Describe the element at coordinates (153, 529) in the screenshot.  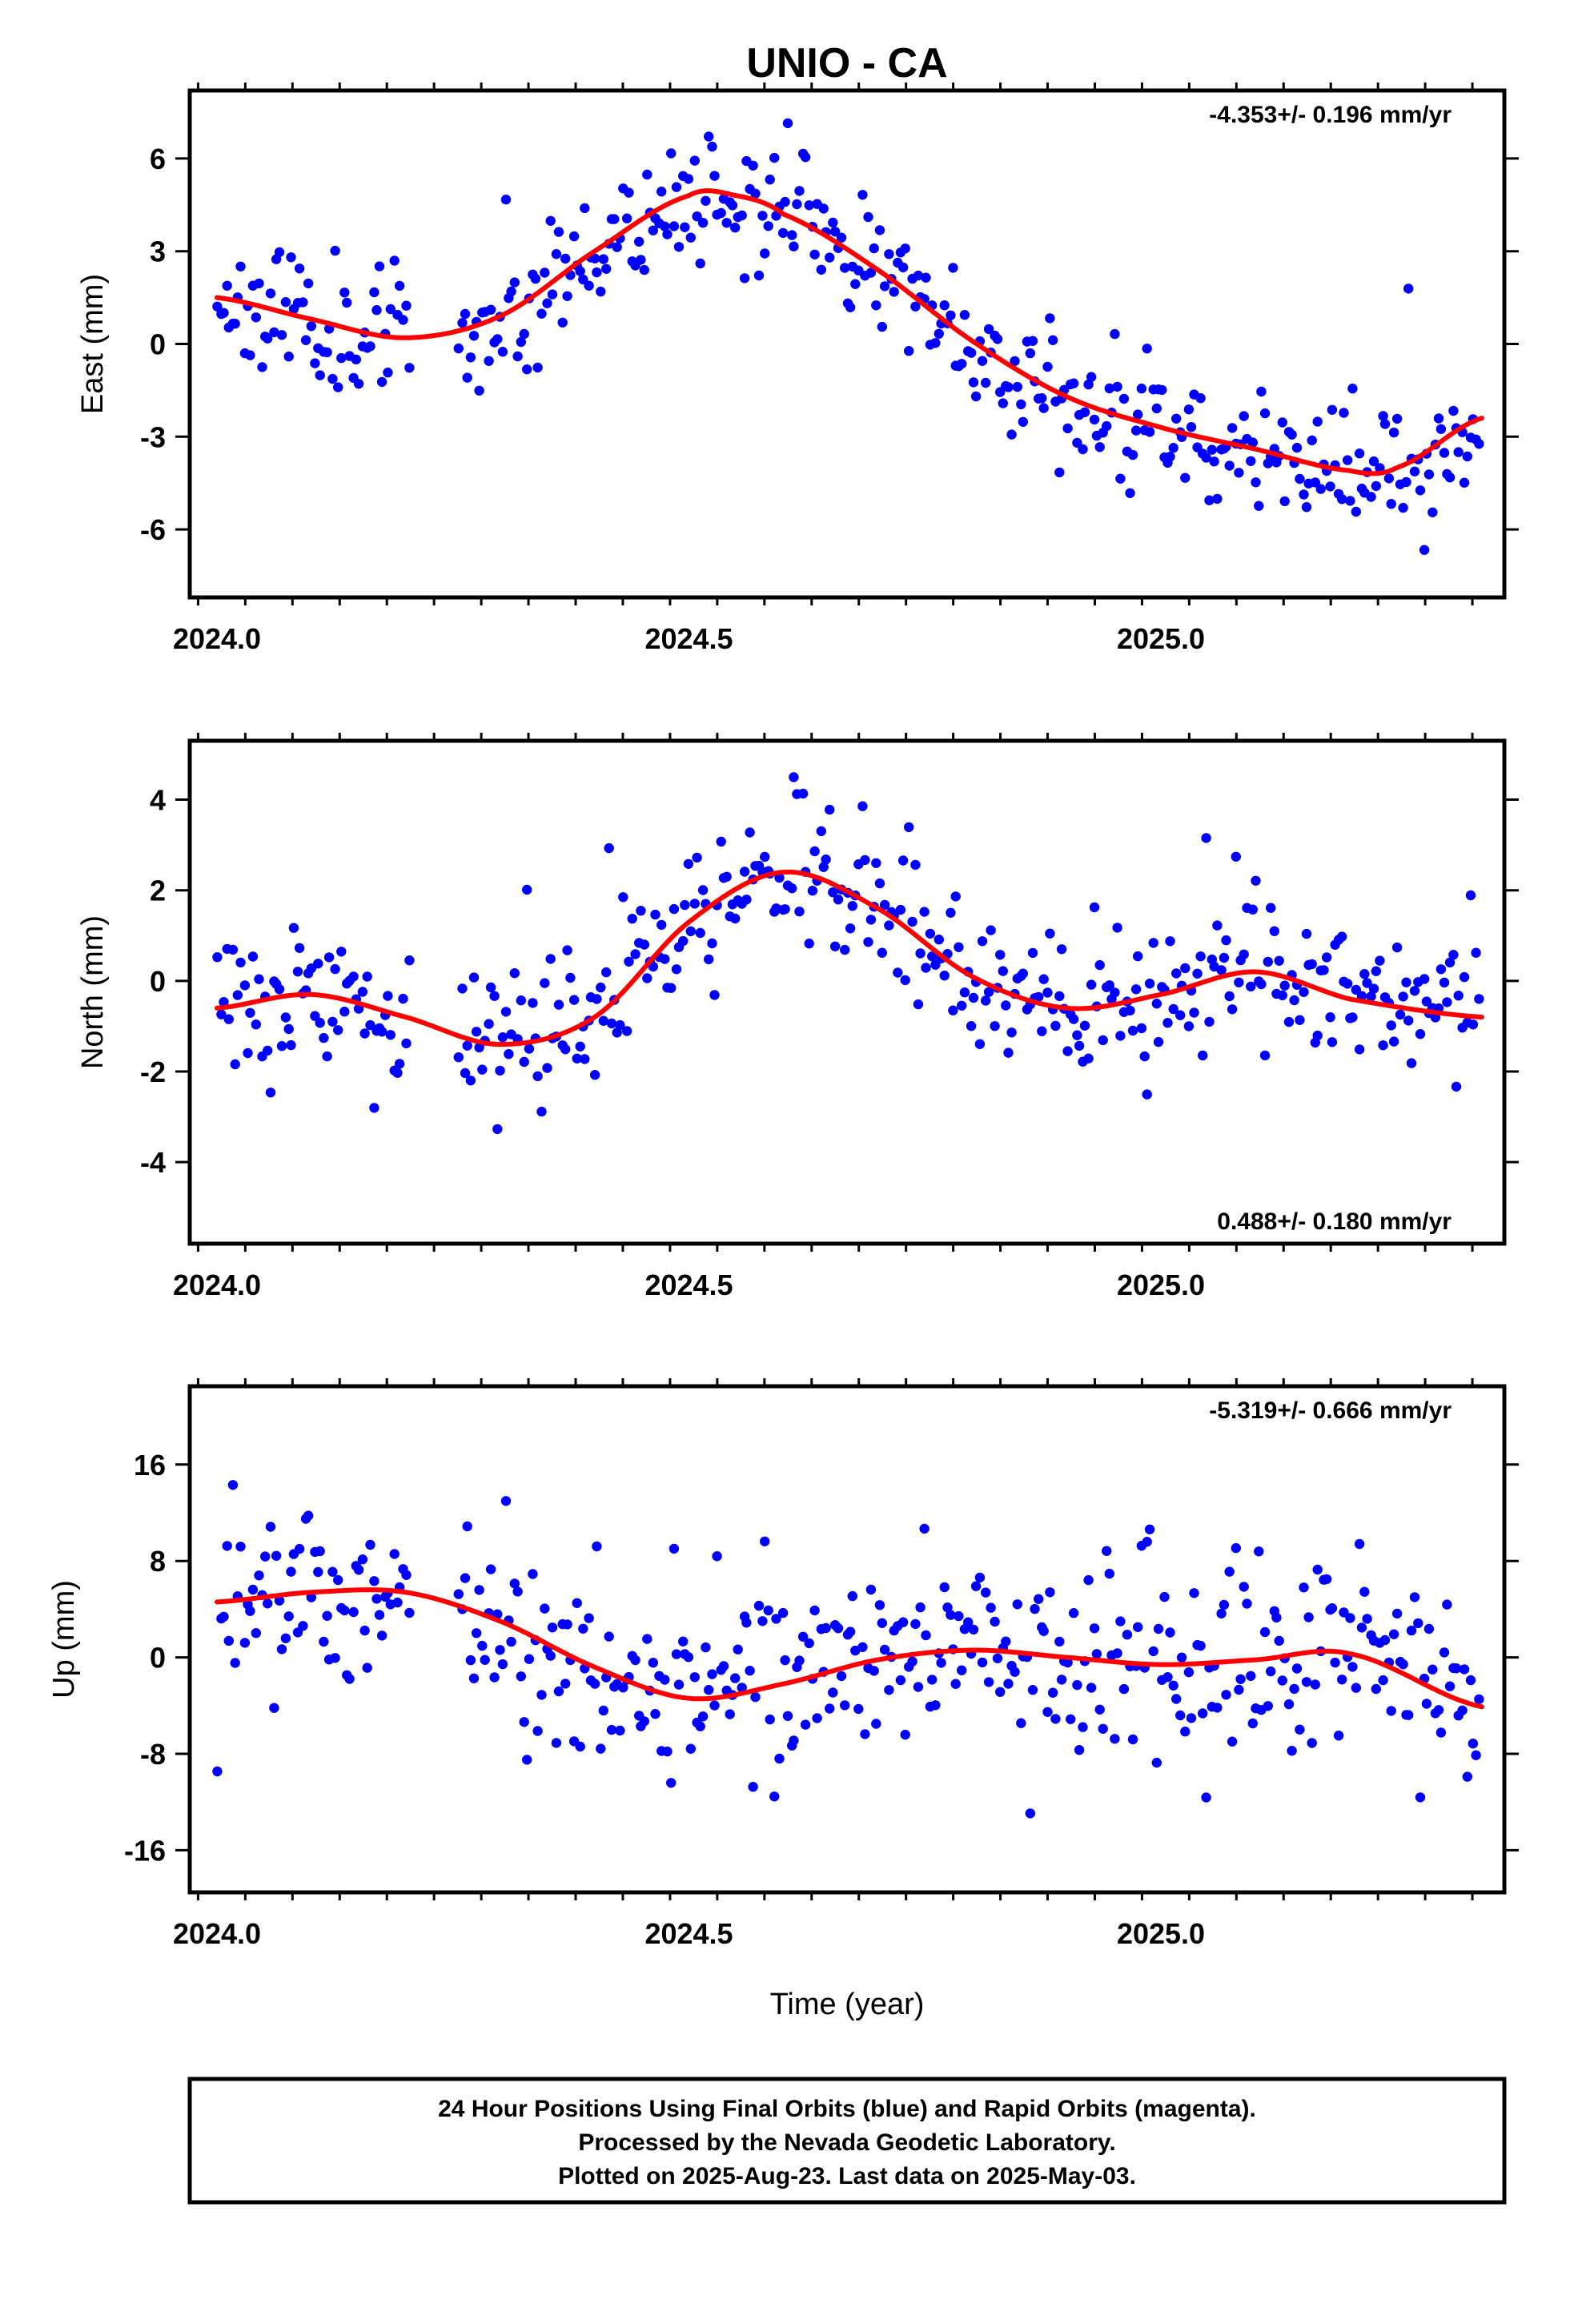
I see `east-y-tick-label: -6` at that location.